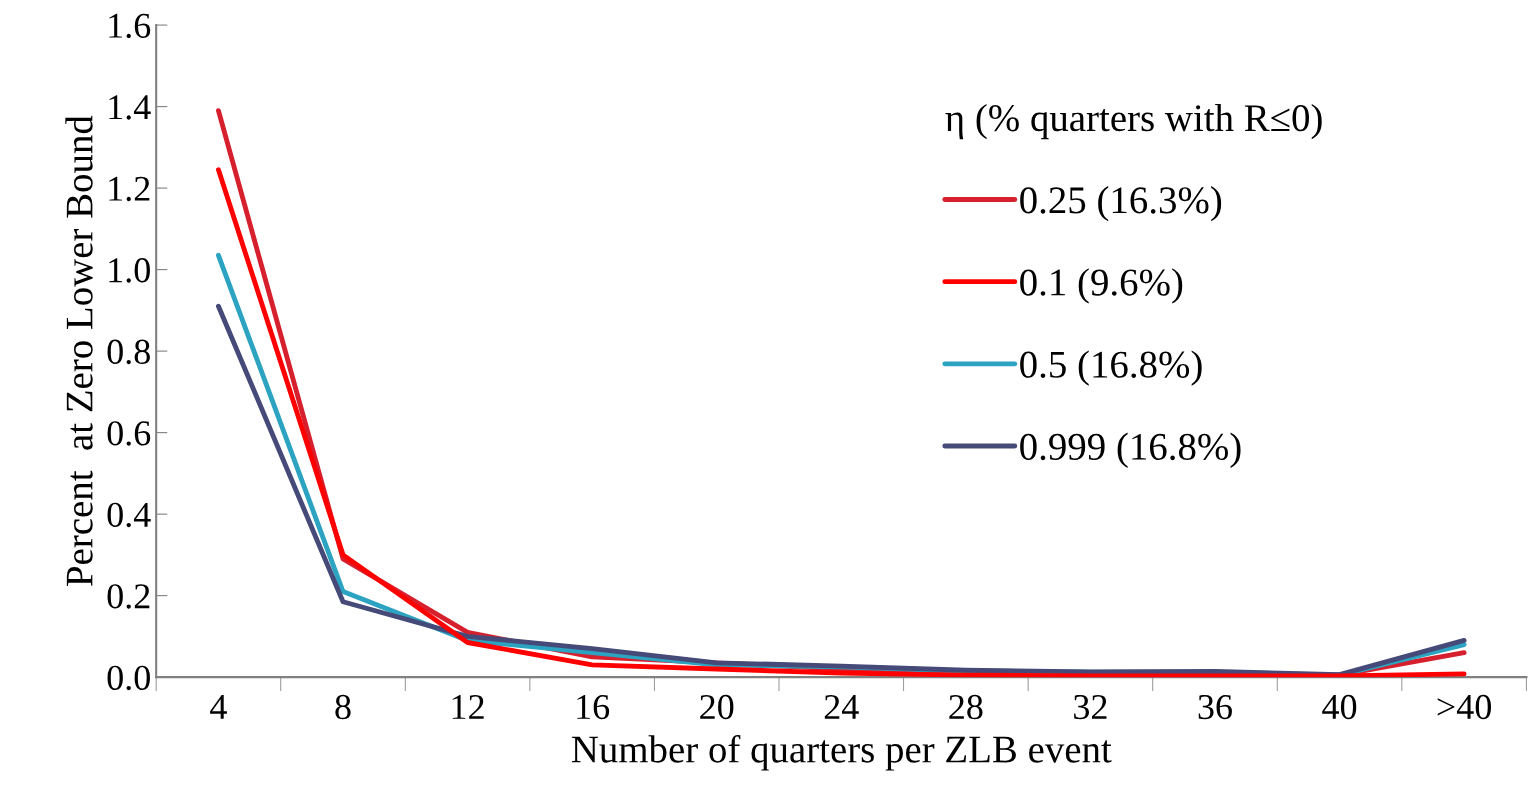 The height and width of the screenshot is (809, 1531). What do you see at coordinates (1111, 368) in the screenshot?
I see `legend-label: 0.5 (16.8%)` at bounding box center [1111, 368].